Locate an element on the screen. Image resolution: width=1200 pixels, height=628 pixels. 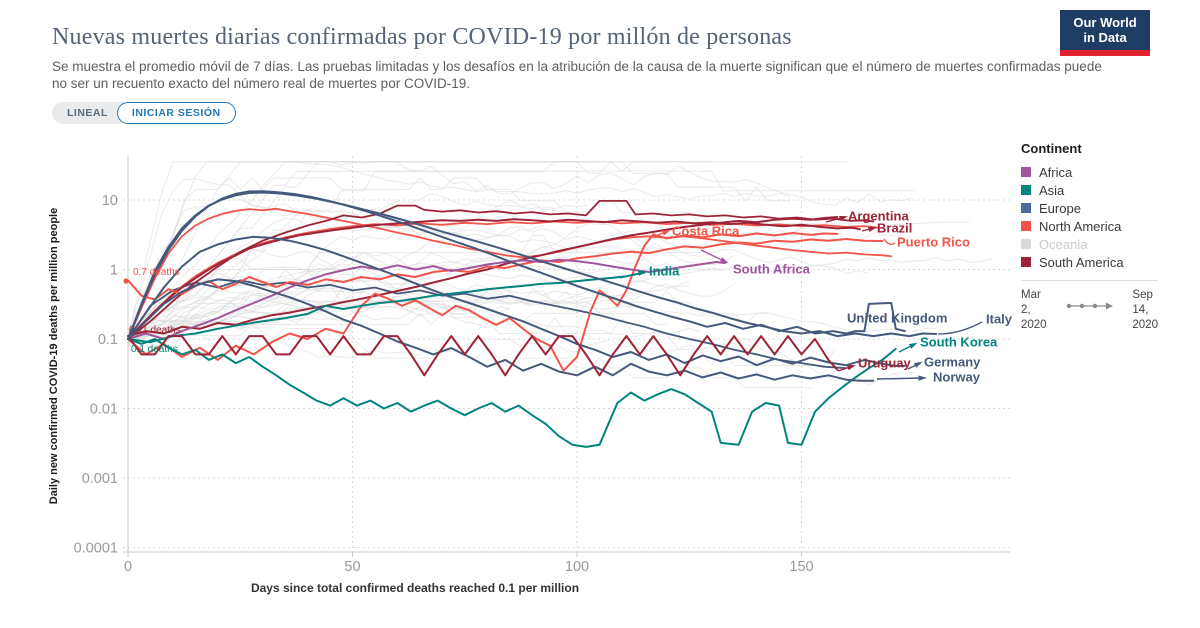
legend-label: Oceania is located at coordinates (1063, 244).